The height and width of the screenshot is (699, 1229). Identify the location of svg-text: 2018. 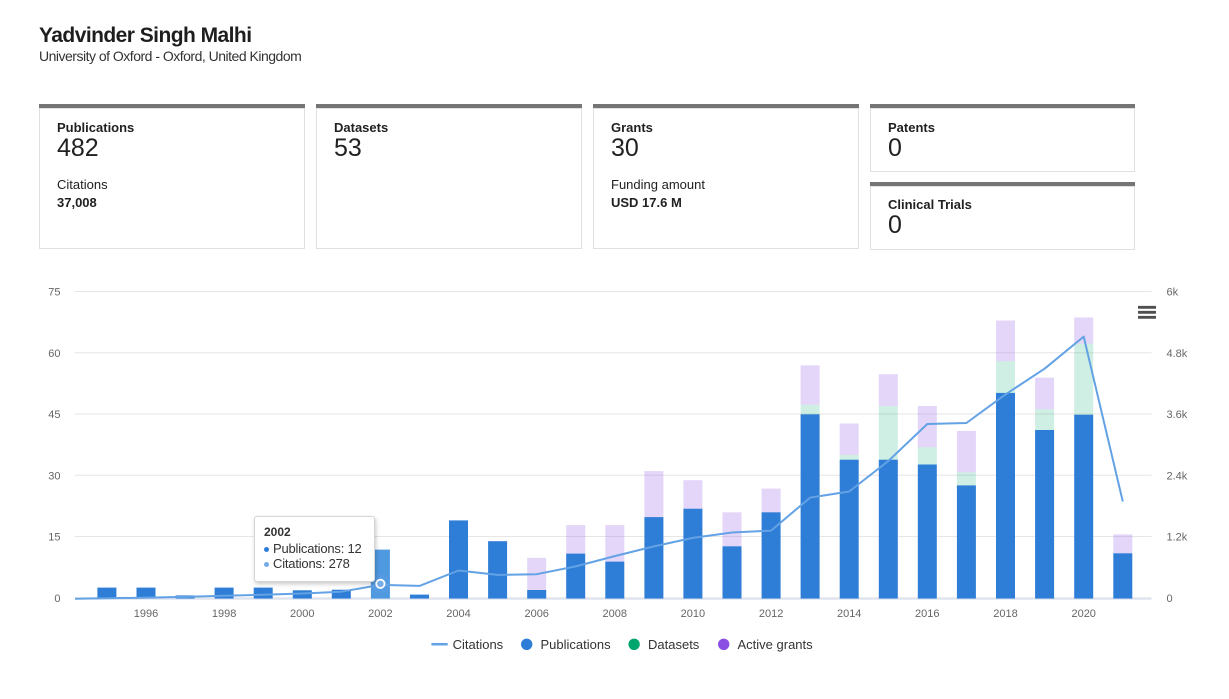
(1005, 614).